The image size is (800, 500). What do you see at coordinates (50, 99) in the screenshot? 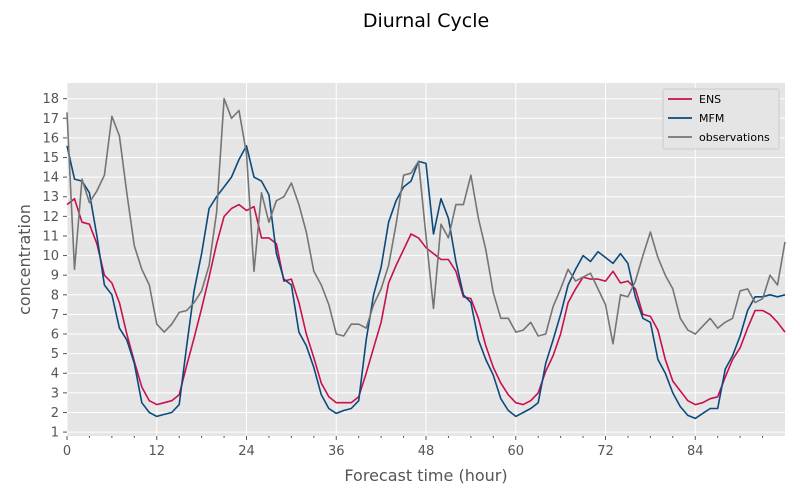
I see `y-tick-label: 18` at bounding box center [50, 99].